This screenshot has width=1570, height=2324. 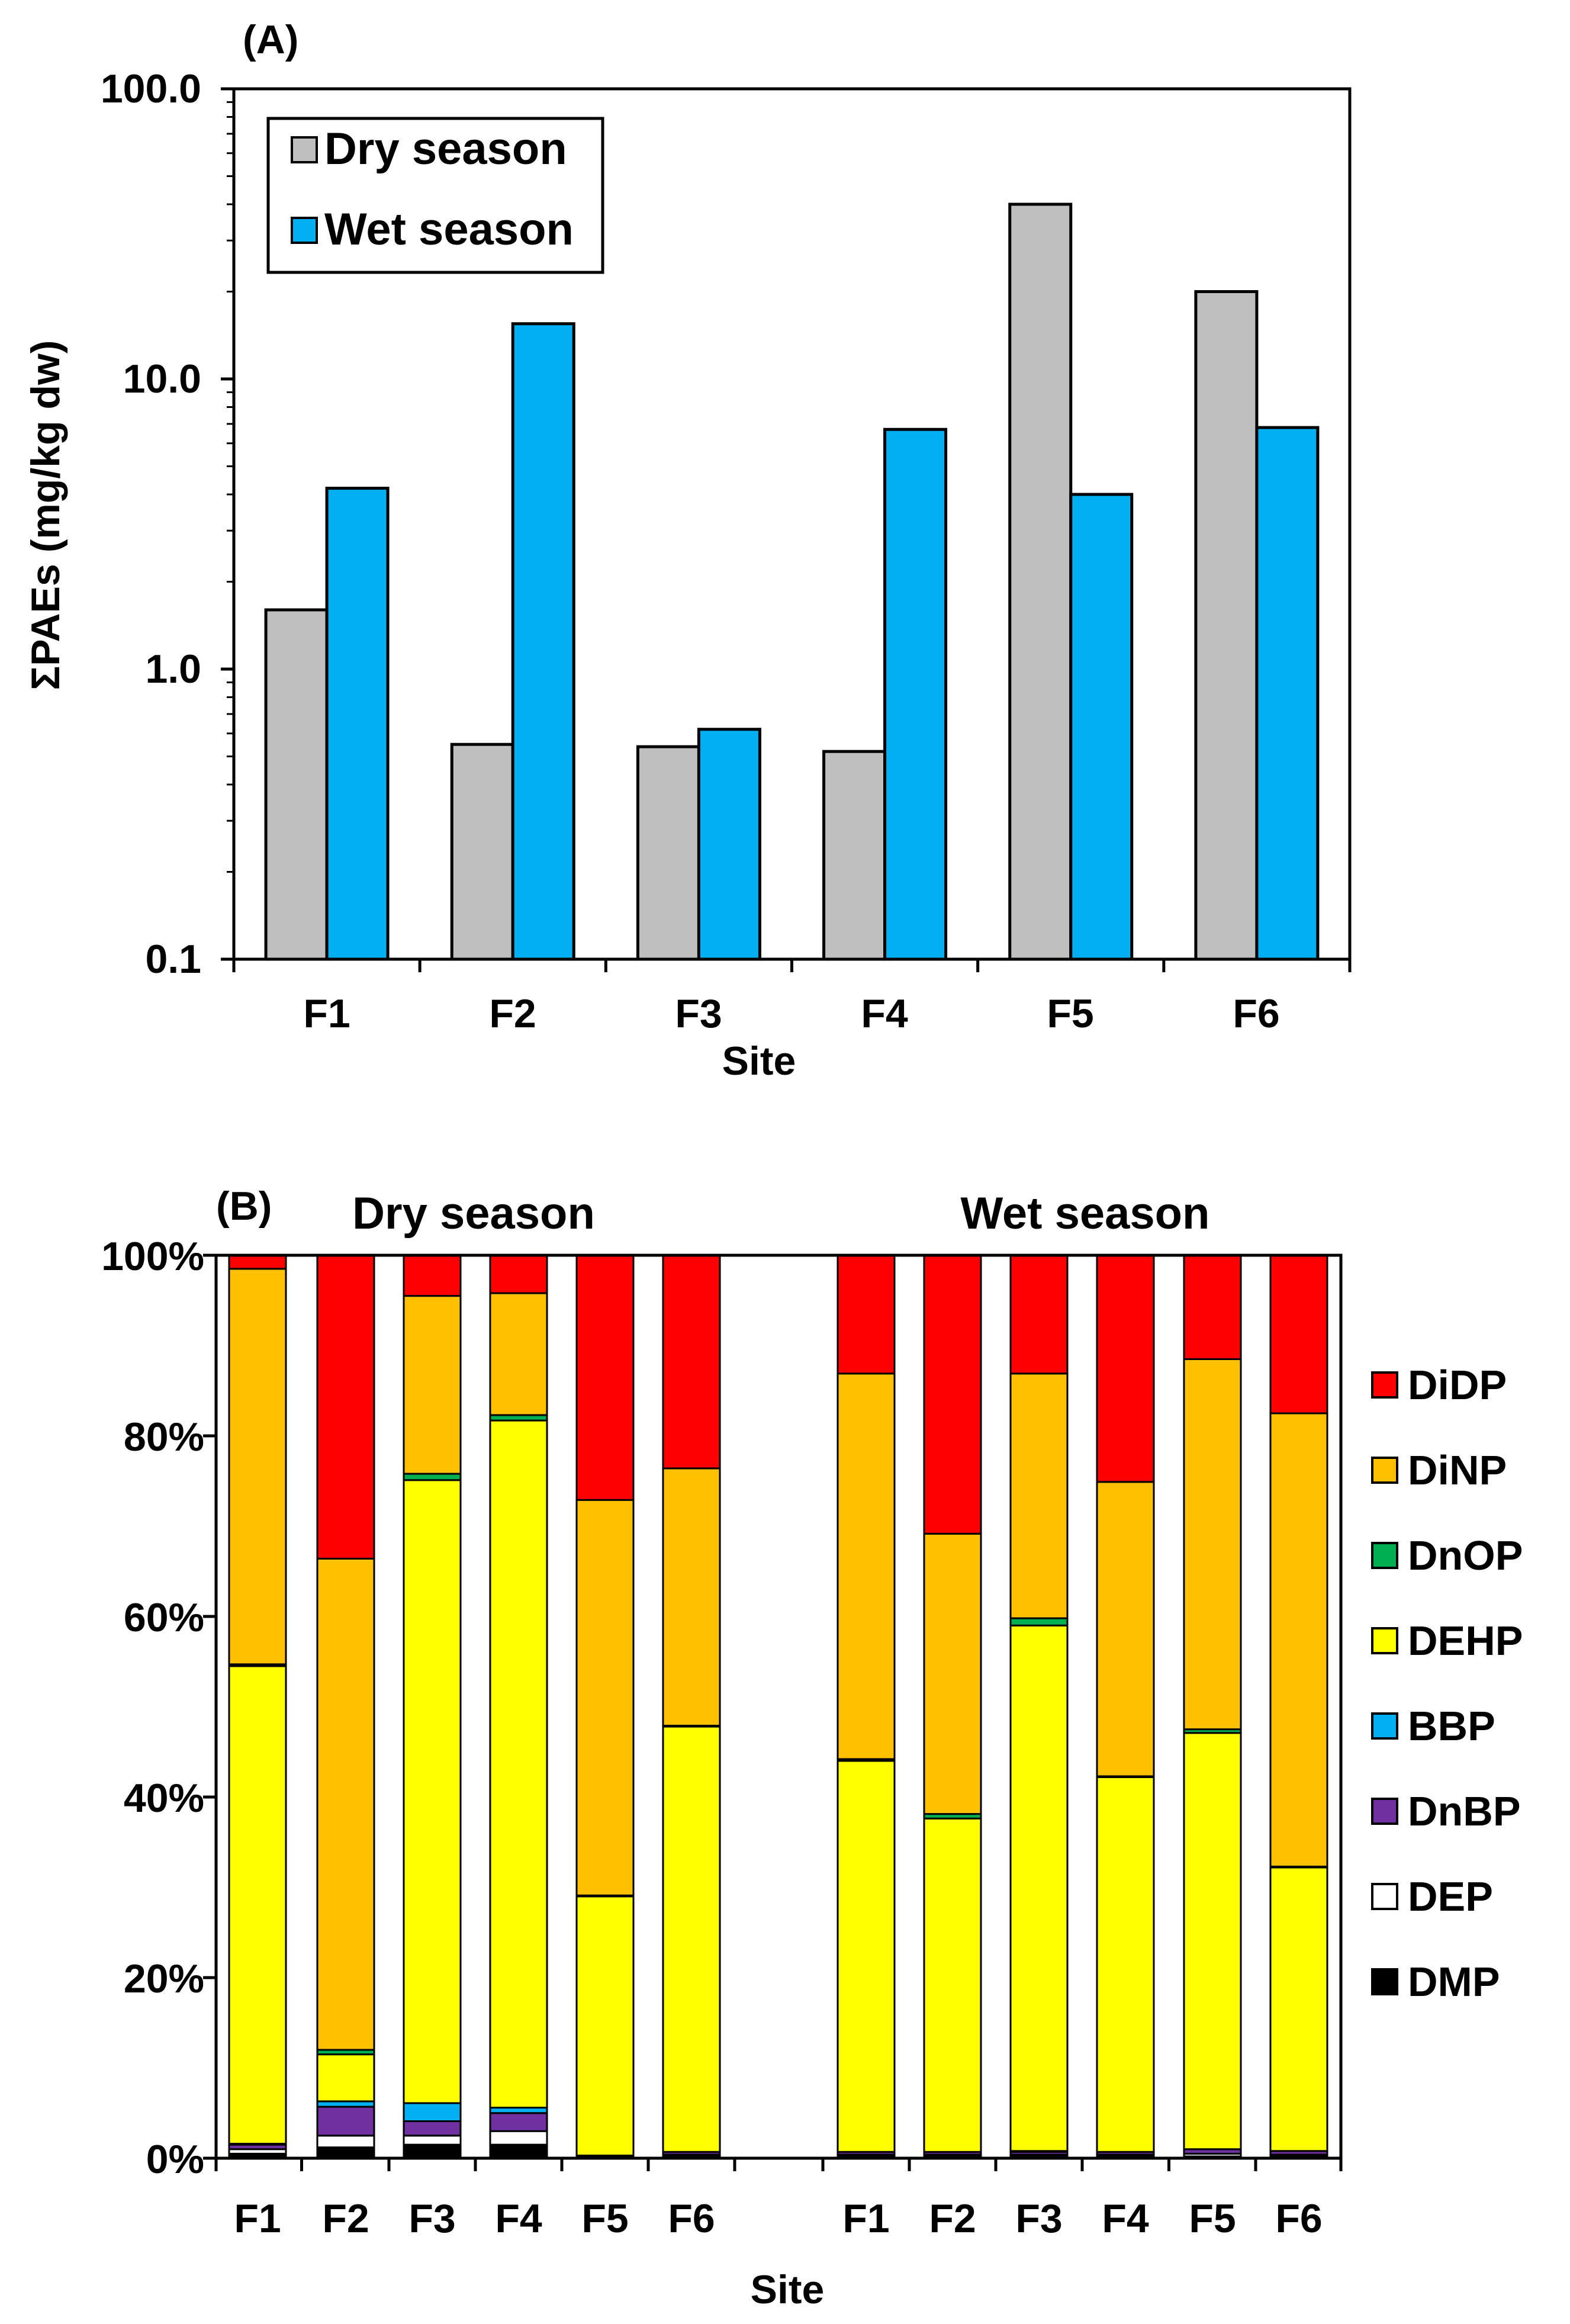 I want to click on panel-b-label: (B), so click(x=244, y=1206).